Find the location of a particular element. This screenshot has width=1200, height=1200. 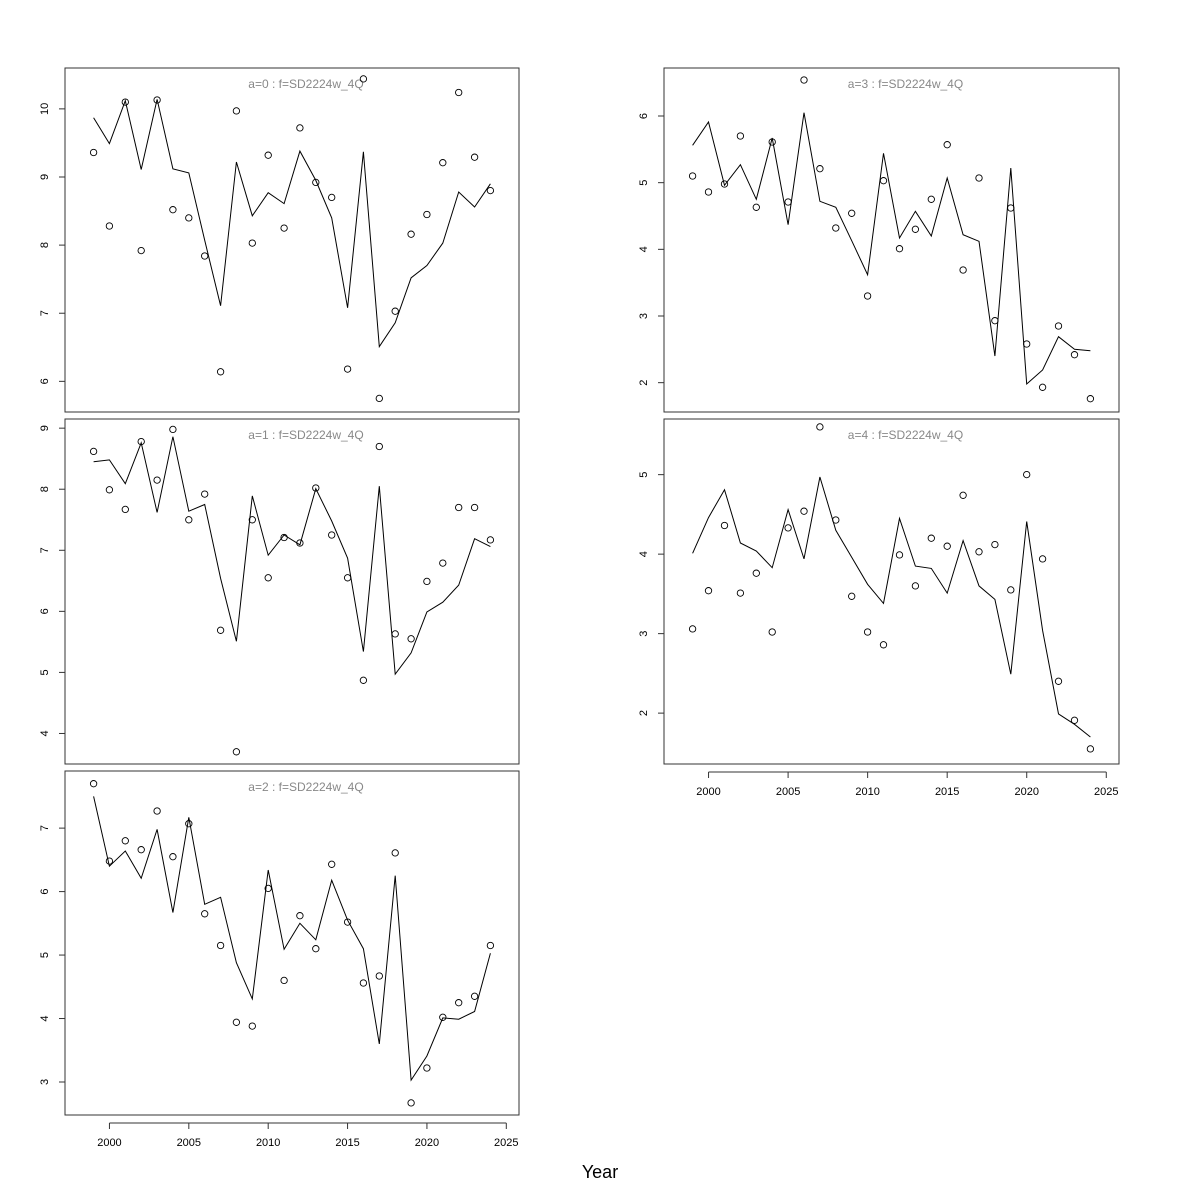

y-tick-label: 3 is located at coordinates (644, 634).